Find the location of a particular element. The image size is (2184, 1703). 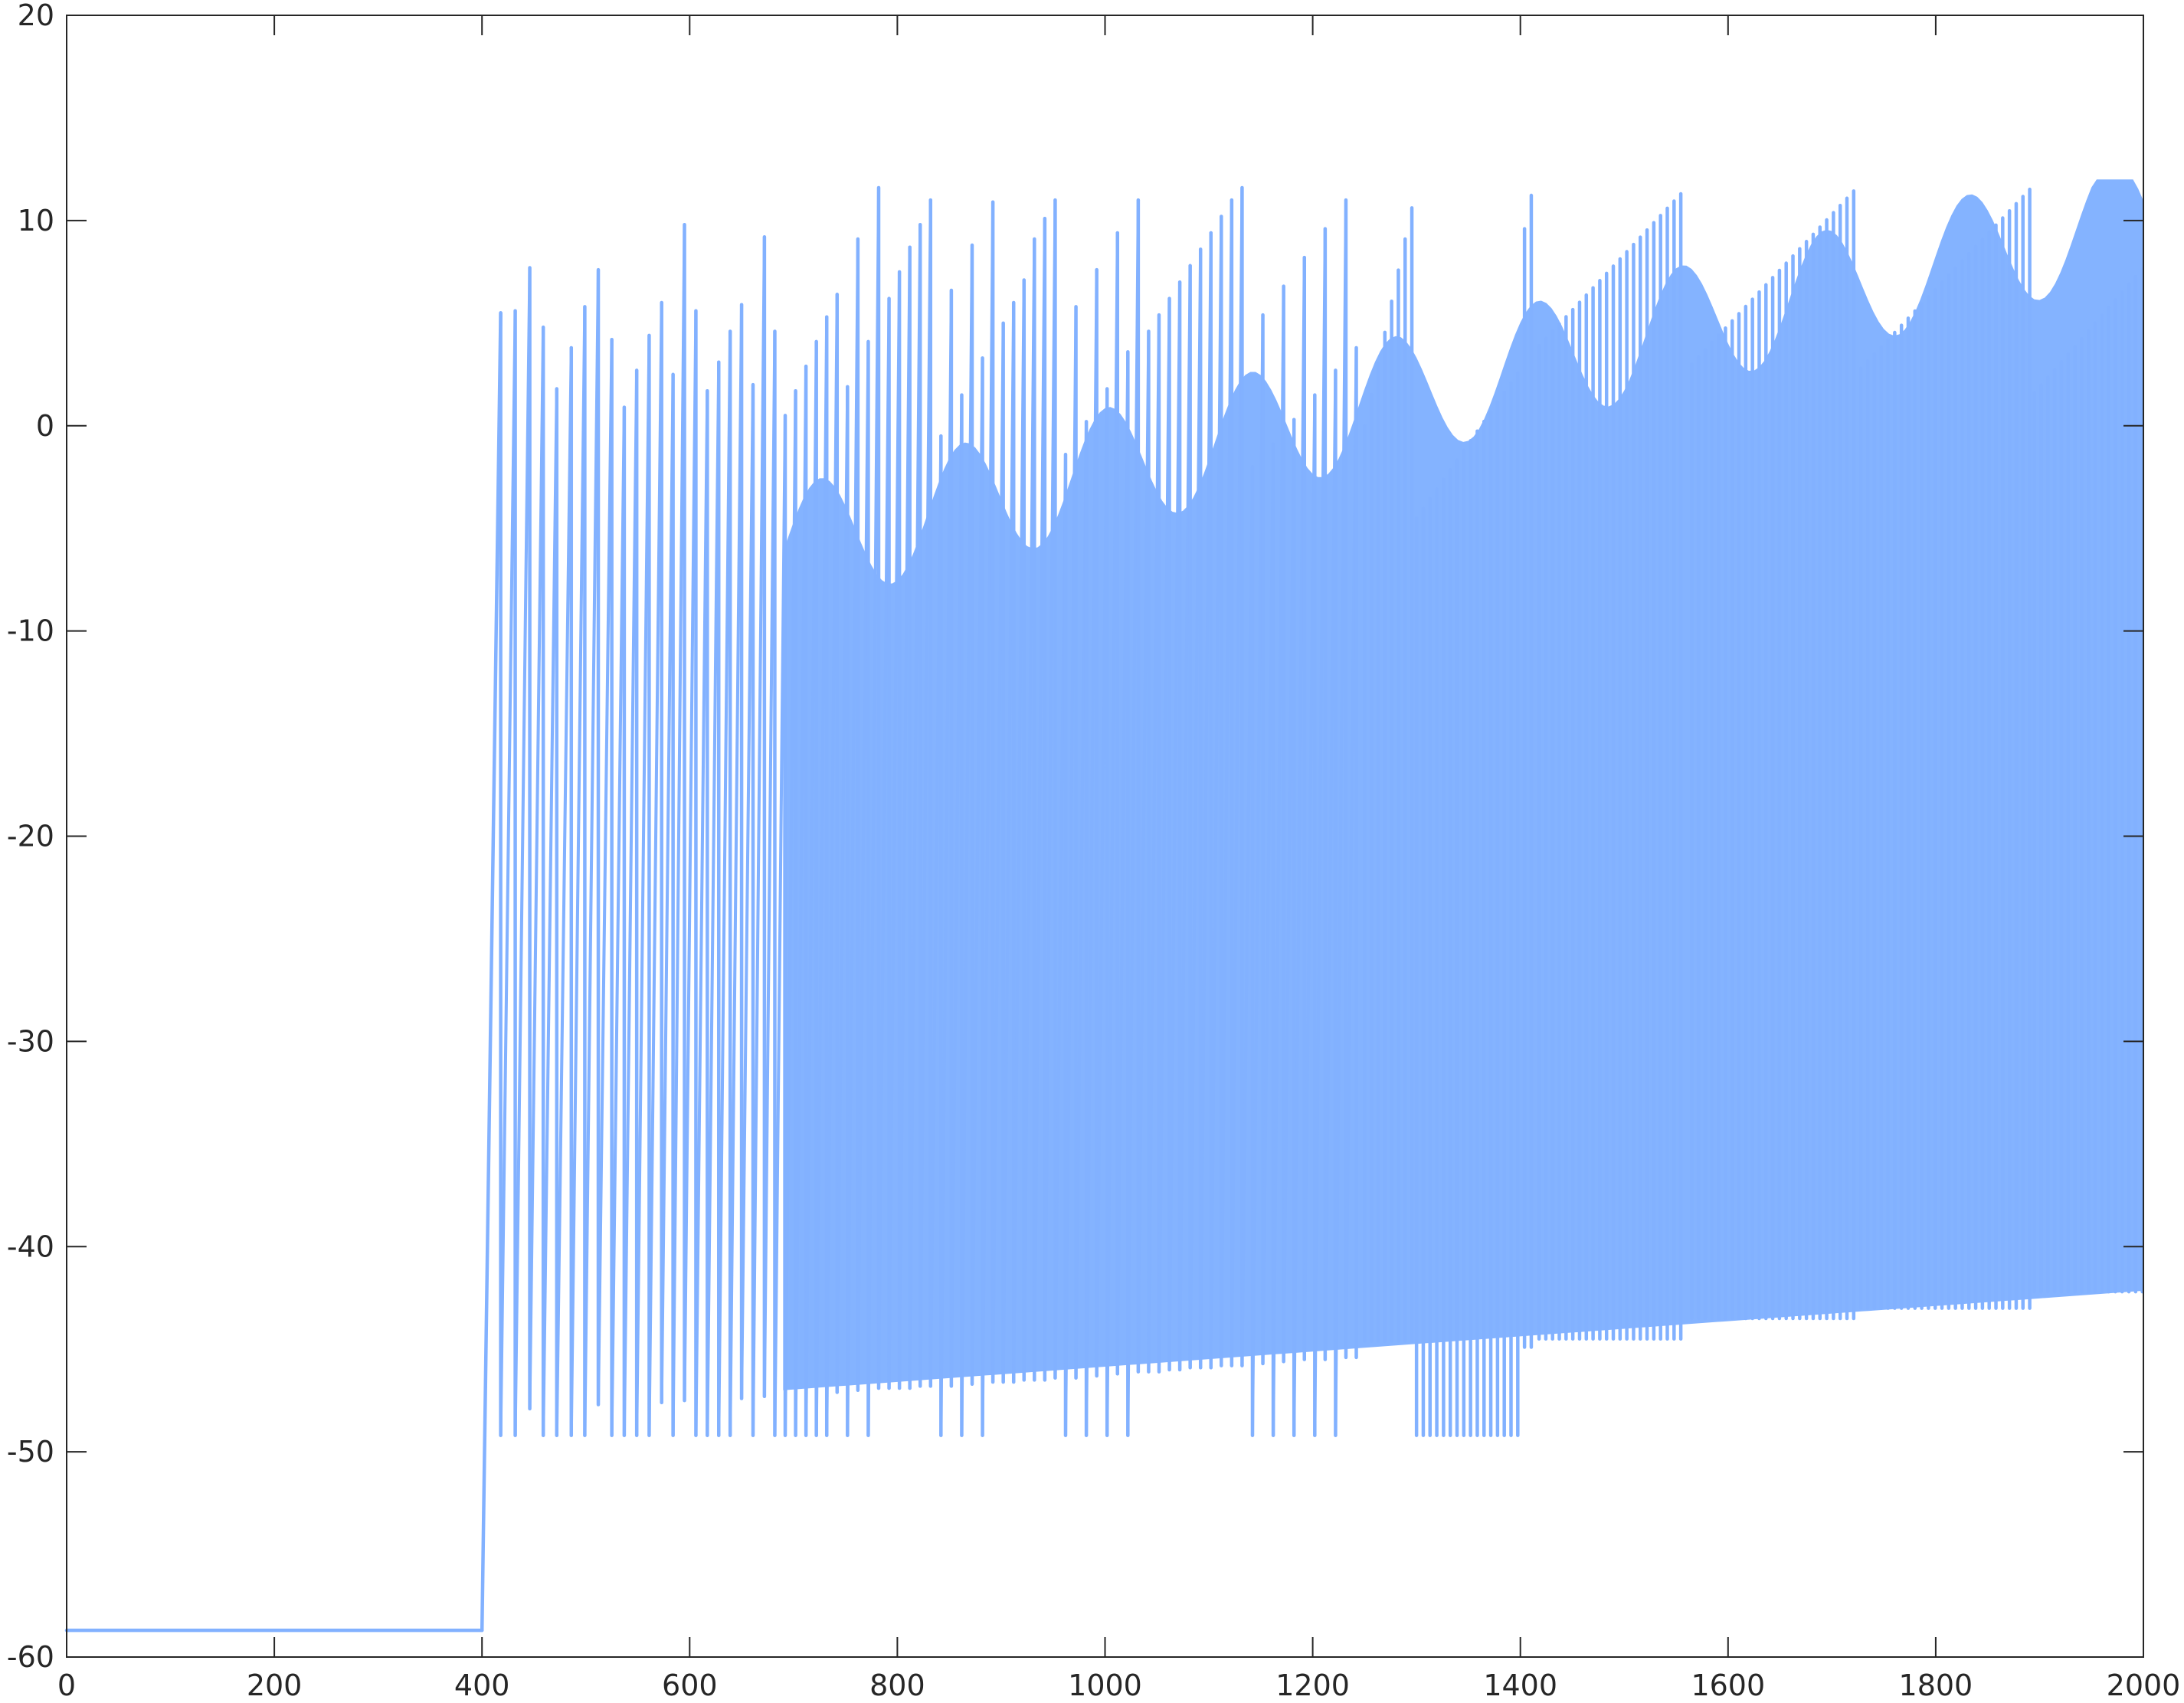

series-onset is located at coordinates (491, 972).